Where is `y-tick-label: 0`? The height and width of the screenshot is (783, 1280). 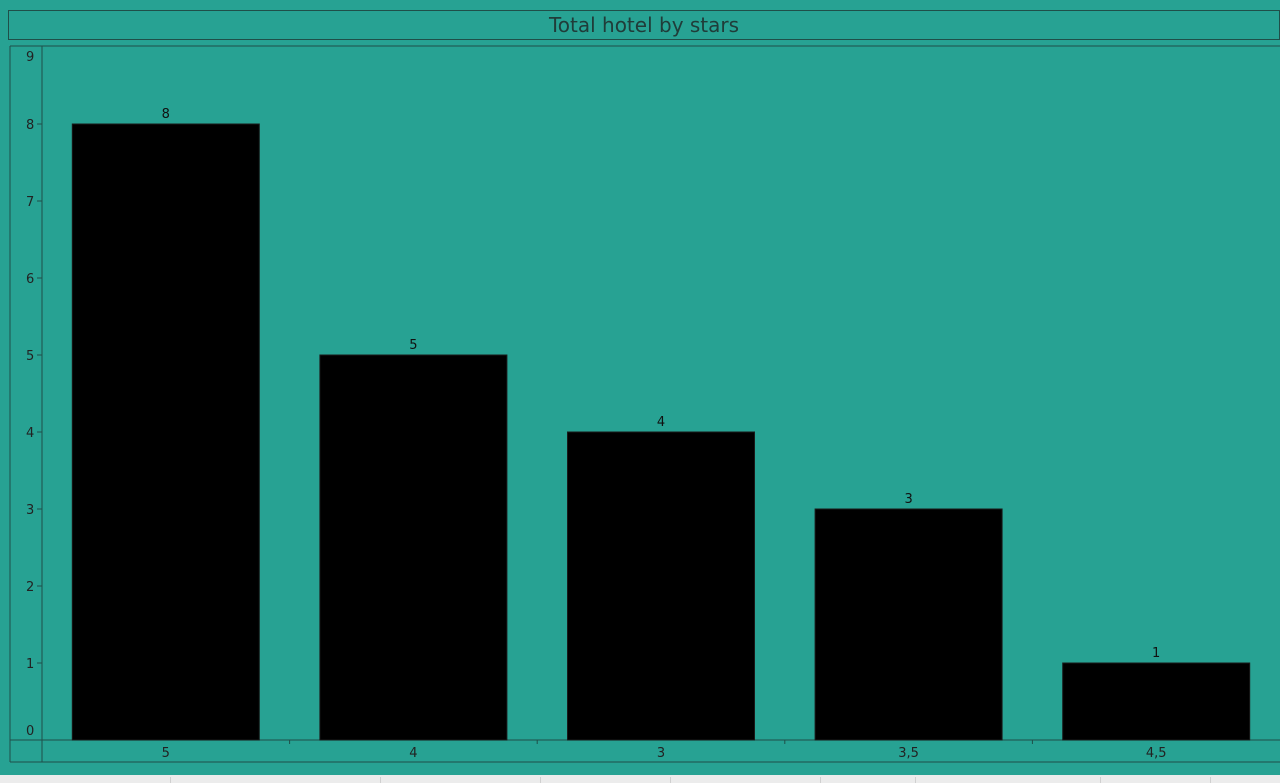
y-tick-label: 0 is located at coordinates (30, 731).